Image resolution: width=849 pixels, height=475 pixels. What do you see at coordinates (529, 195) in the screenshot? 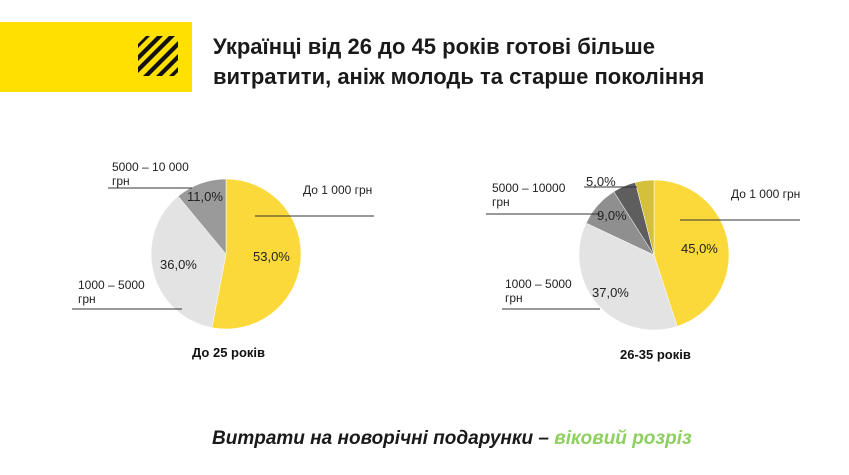
I see `legend-label: 5000 – 10000 грн` at bounding box center [529, 195].